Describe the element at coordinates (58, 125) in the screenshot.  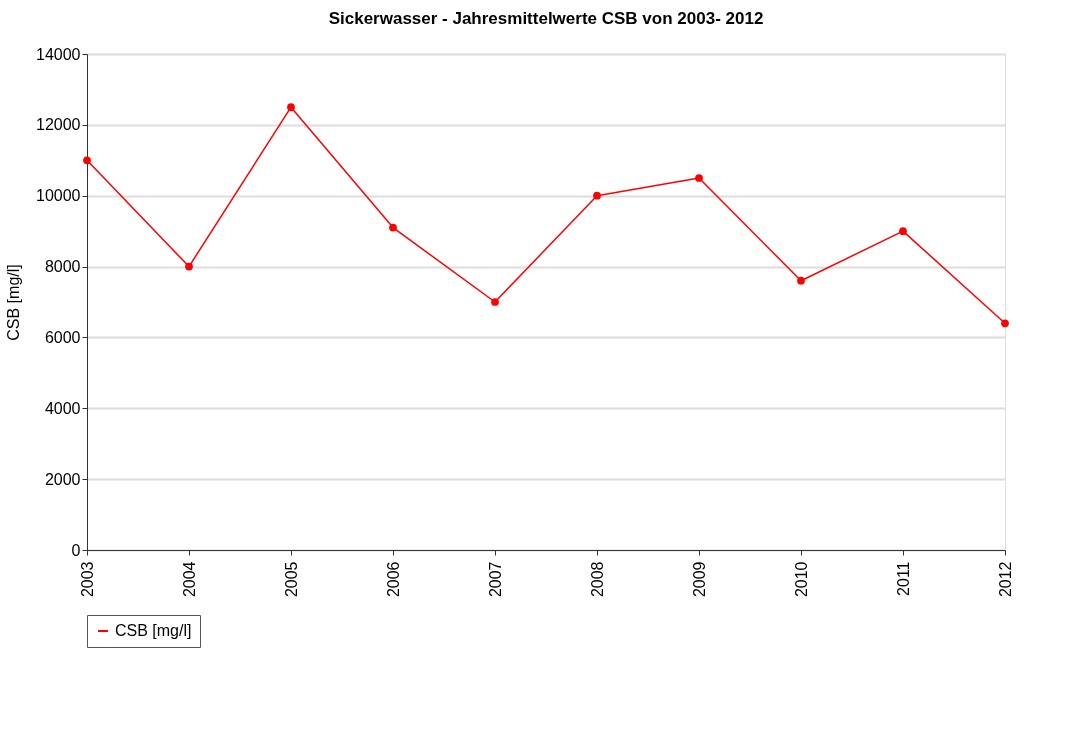
I see `y-tick-label: 12000` at that location.